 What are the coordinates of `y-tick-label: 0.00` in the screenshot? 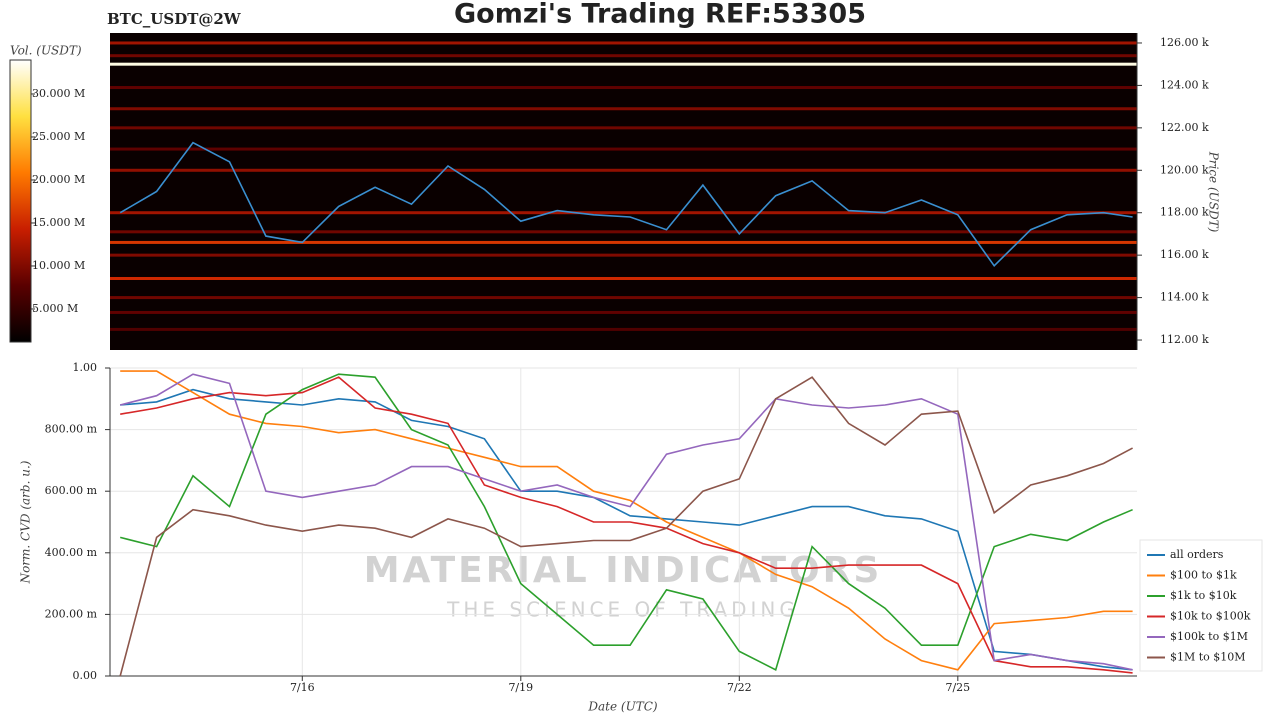 It's located at (85, 675).